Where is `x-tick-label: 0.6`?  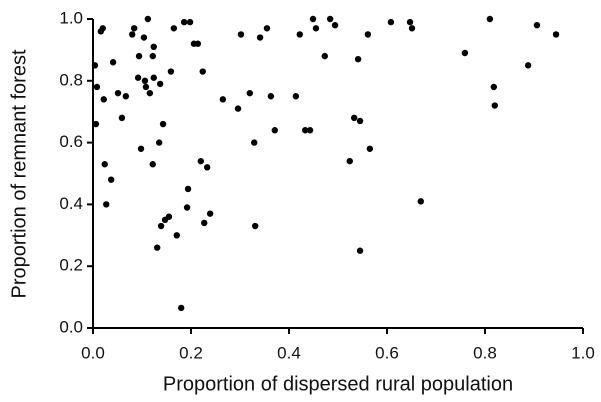 x-tick-label: 0.6 is located at coordinates (387, 352).